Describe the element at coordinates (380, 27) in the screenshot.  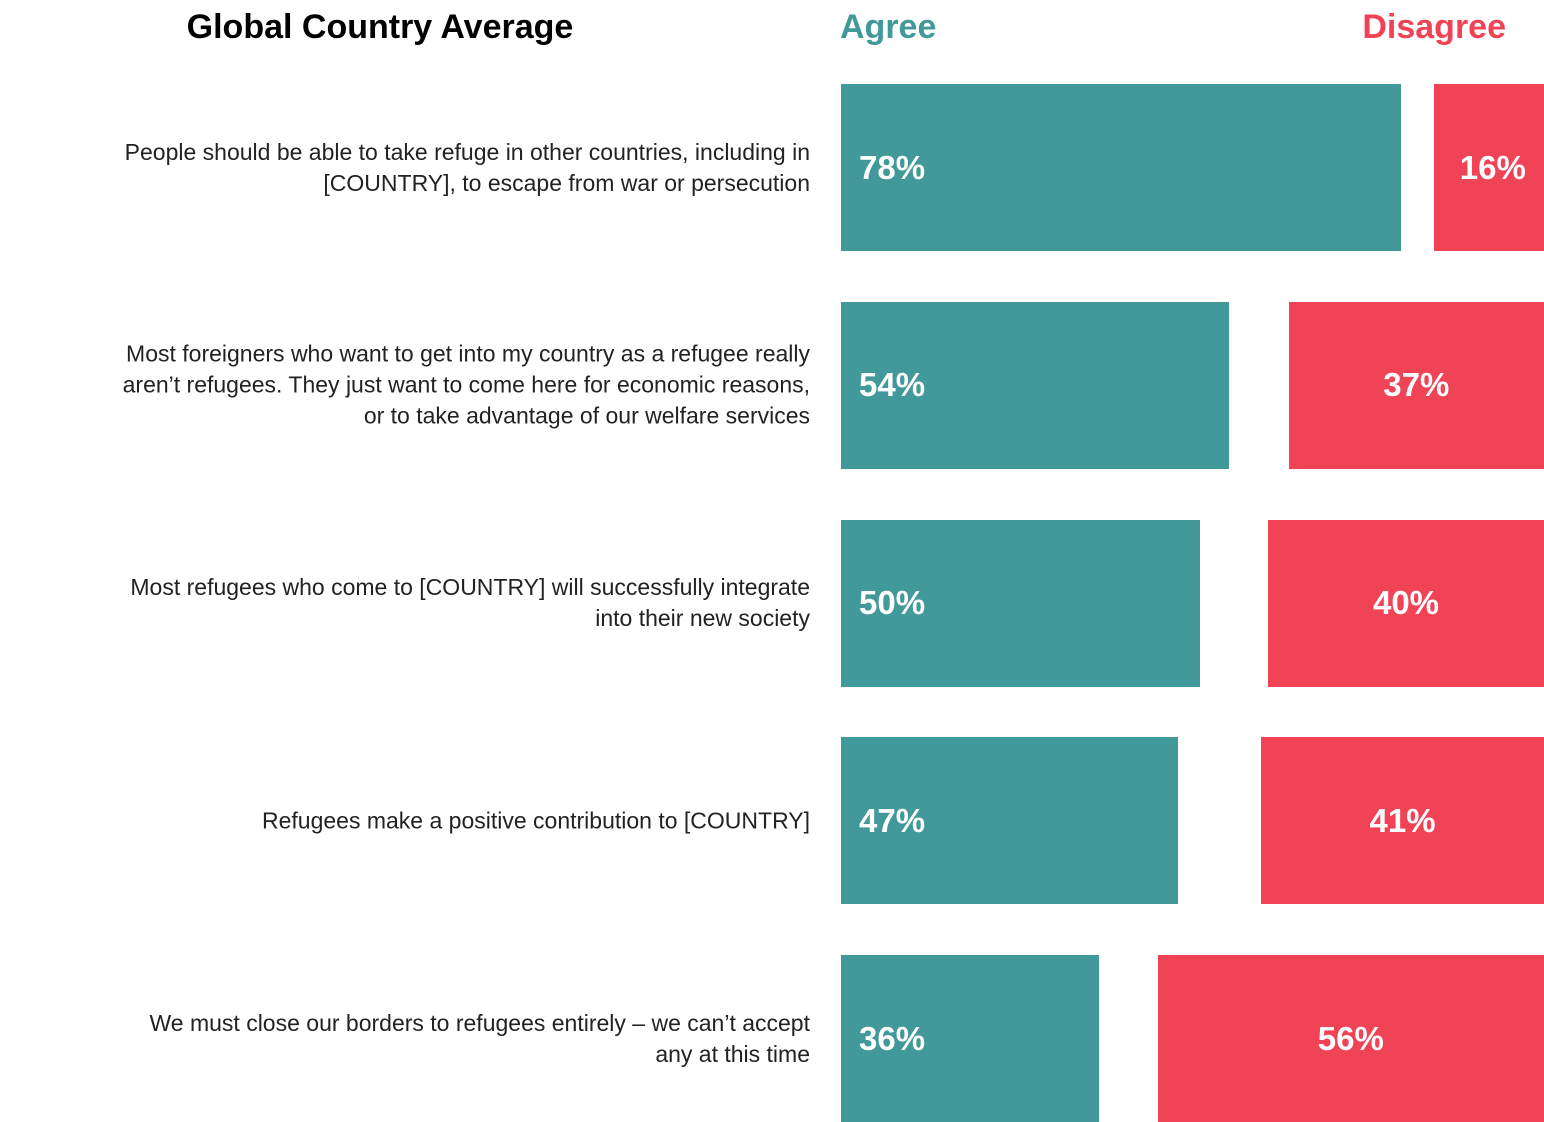
I see `chart-title: Global Country Average` at that location.